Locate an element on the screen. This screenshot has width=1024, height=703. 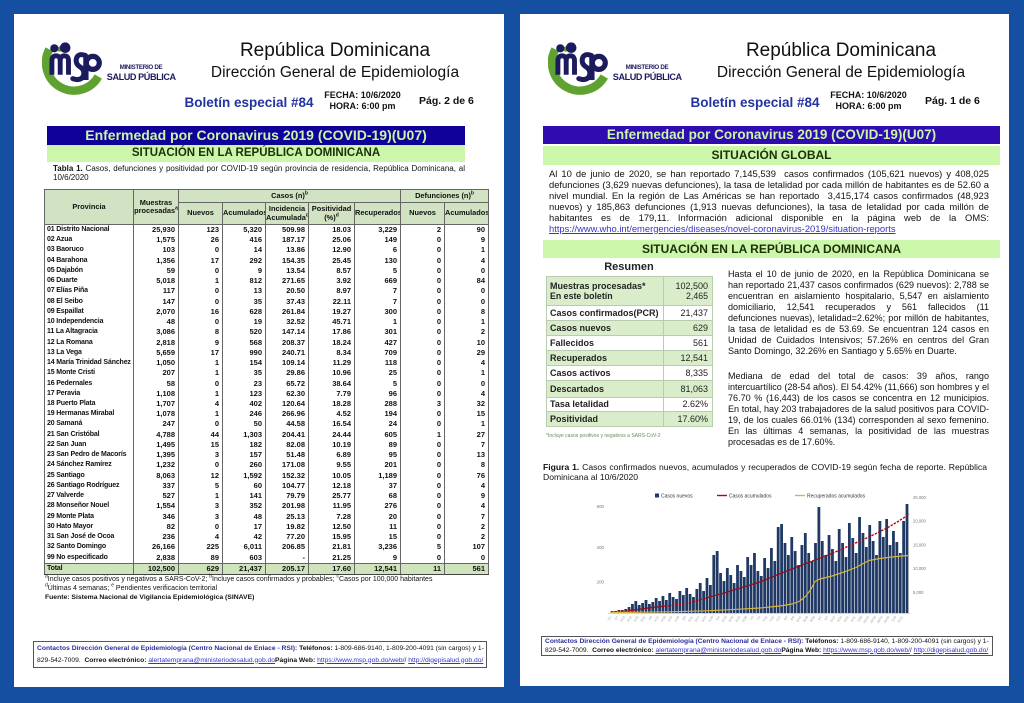
svg-text: 3/25 is located at coordinates (636, 619).